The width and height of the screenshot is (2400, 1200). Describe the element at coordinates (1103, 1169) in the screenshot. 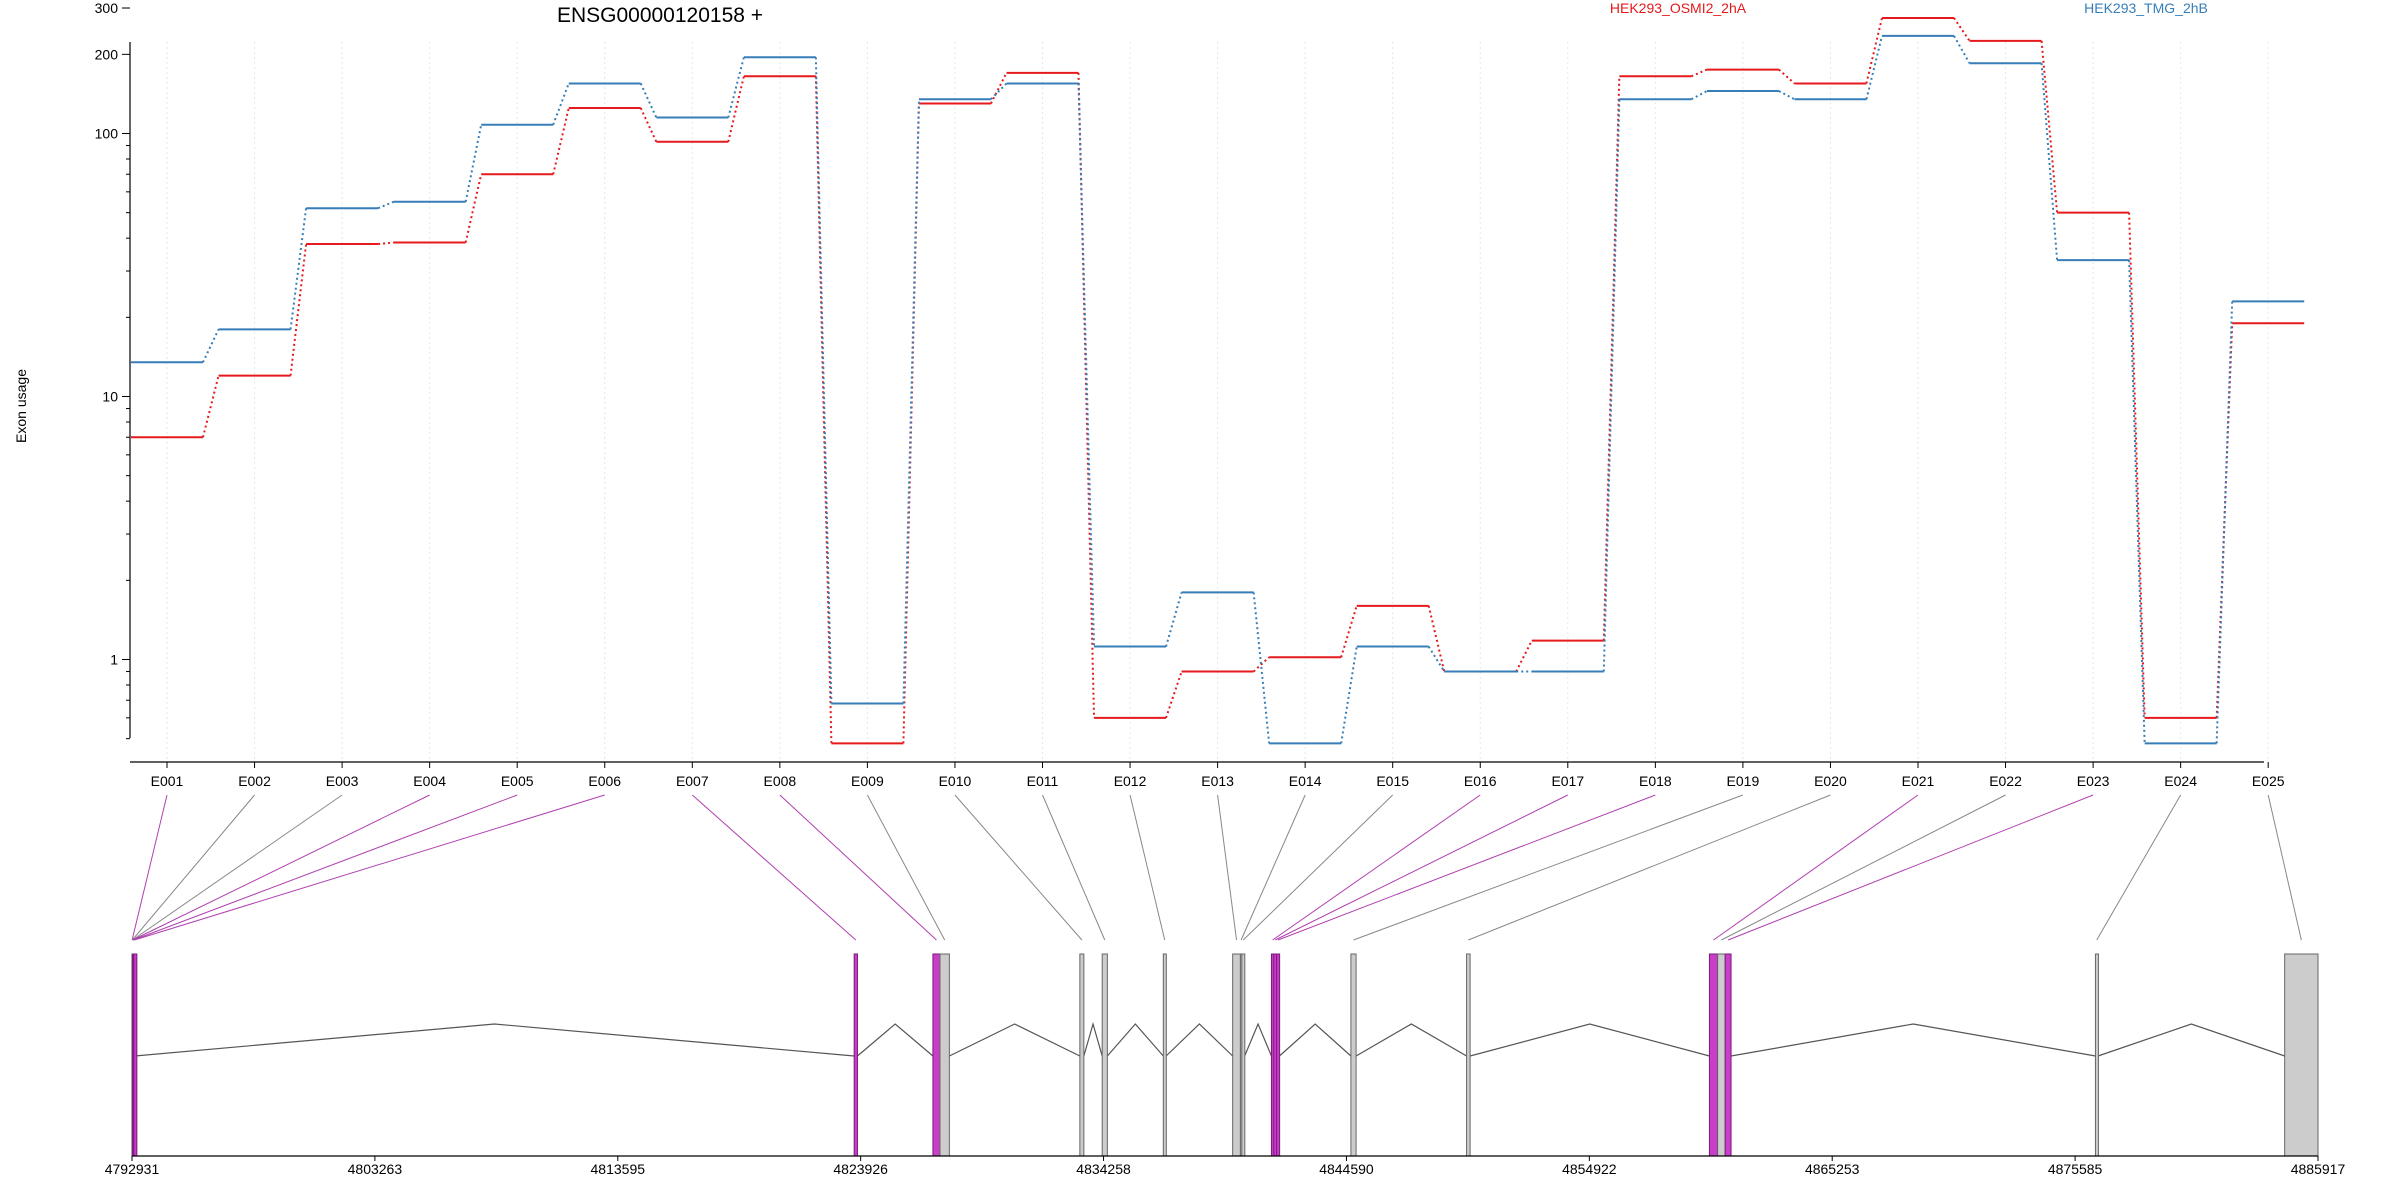

I see `coordinate-label: 4834258` at that location.